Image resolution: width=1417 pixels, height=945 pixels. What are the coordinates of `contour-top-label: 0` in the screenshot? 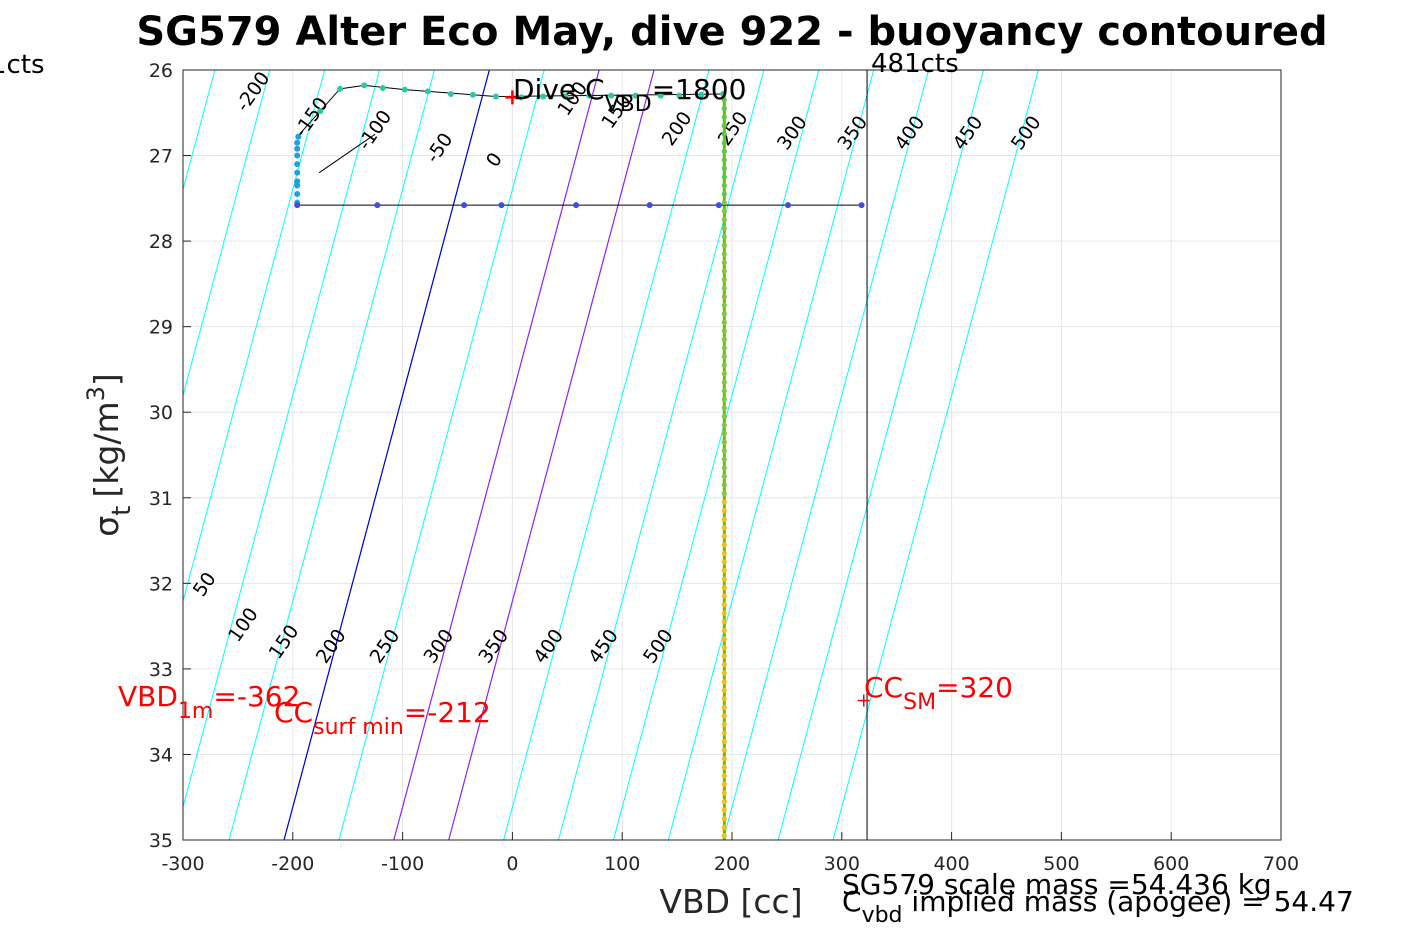 It's located at (494, 160).